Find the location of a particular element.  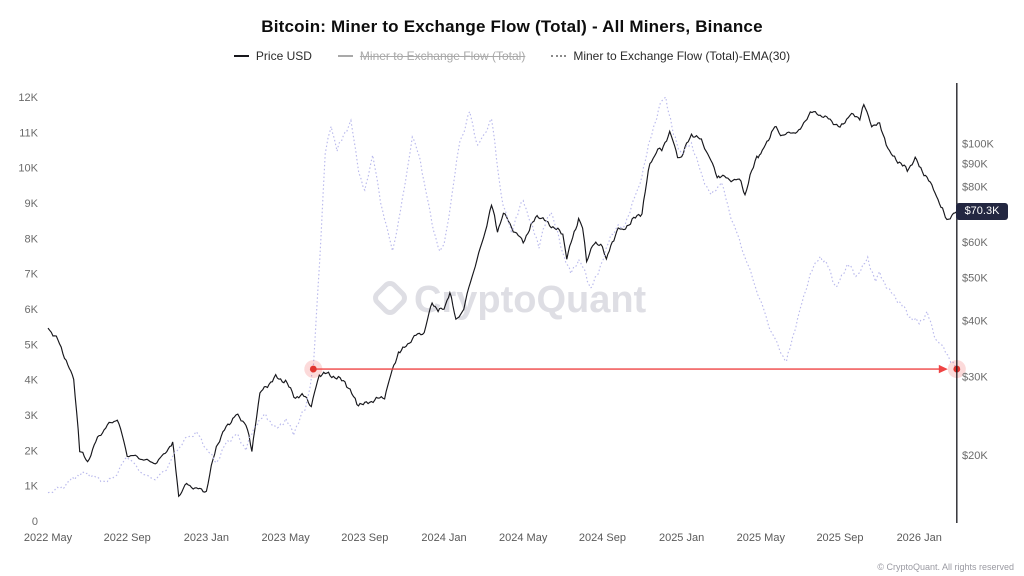

right-axis-tick-label: $30K is located at coordinates (975, 377).